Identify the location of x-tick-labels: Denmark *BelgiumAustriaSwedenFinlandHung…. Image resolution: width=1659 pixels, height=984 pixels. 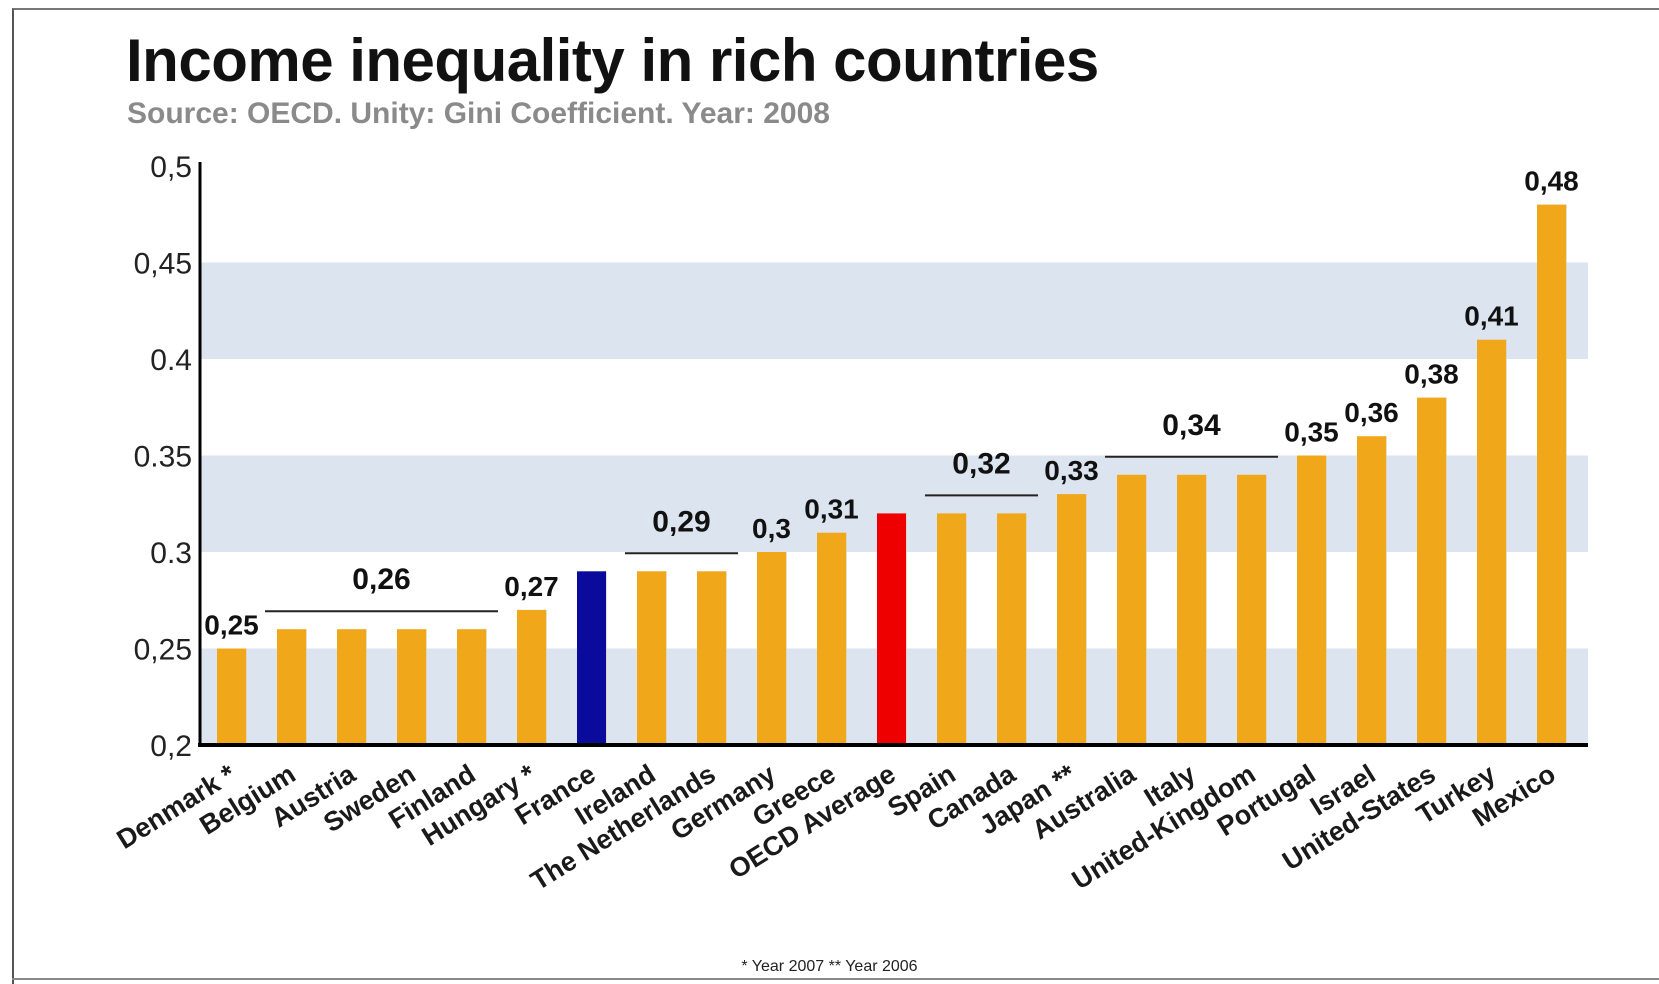
(836, 827).